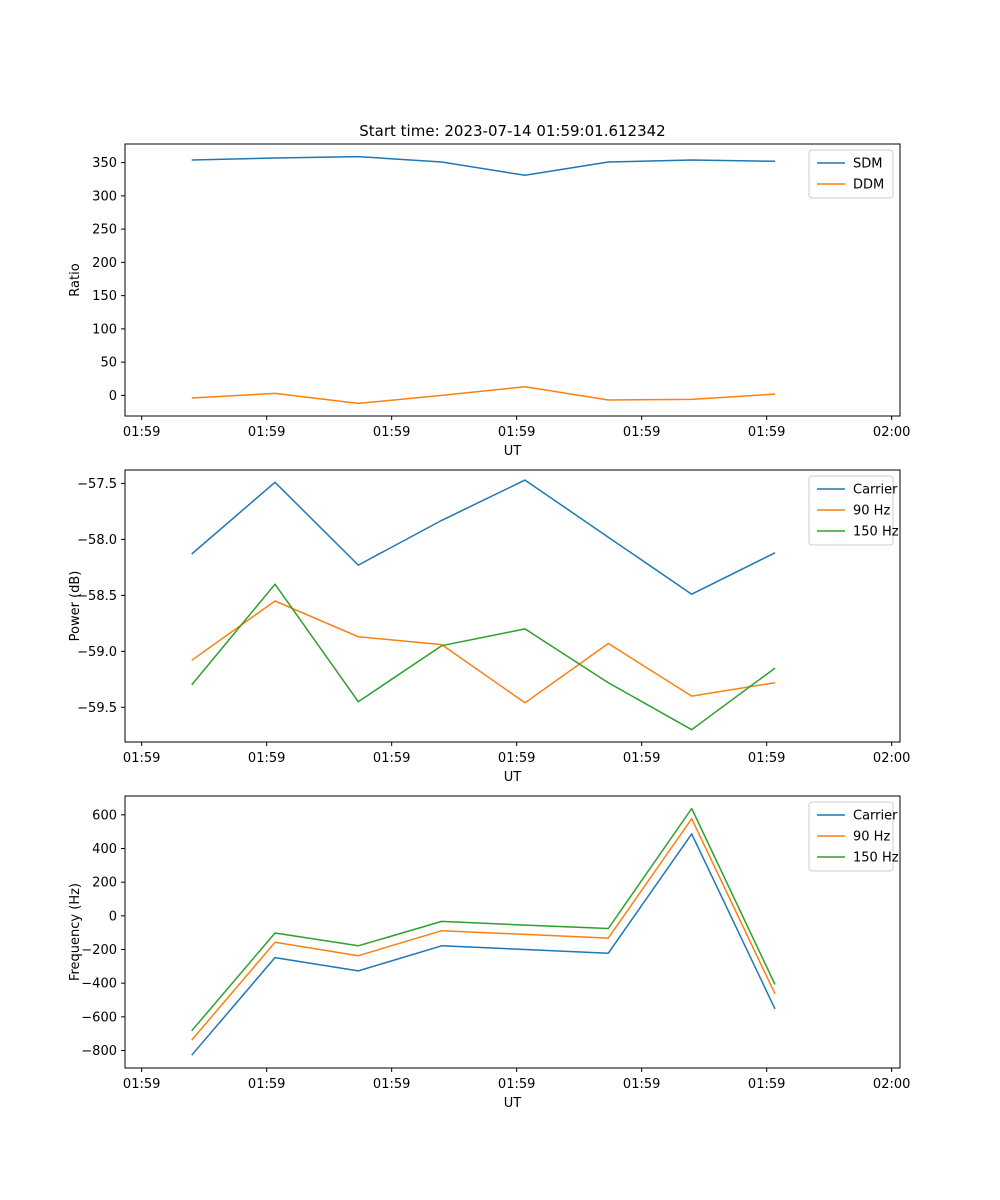 Image resolution: width=1000 pixels, height=1200 pixels. Describe the element at coordinates (97, 540) in the screenshot. I see `y-tick-label: −58.0` at that location.